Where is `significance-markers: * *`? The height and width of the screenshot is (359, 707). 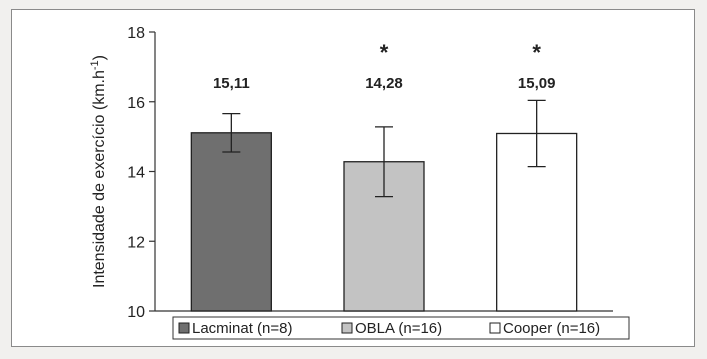 significance-markers: * * is located at coordinates (461, 52).